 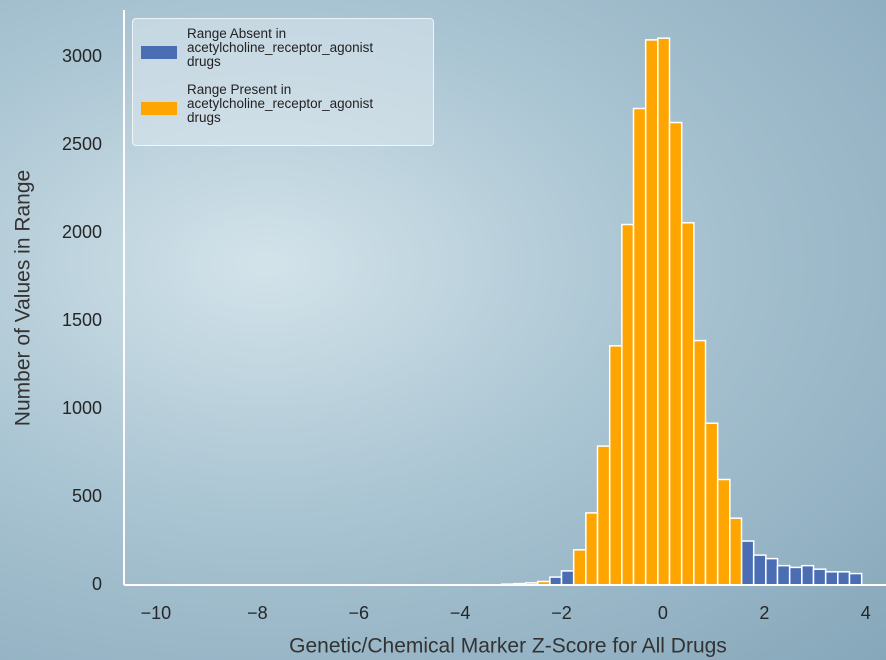 I want to click on y-tick-label: 0, so click(x=97, y=584).